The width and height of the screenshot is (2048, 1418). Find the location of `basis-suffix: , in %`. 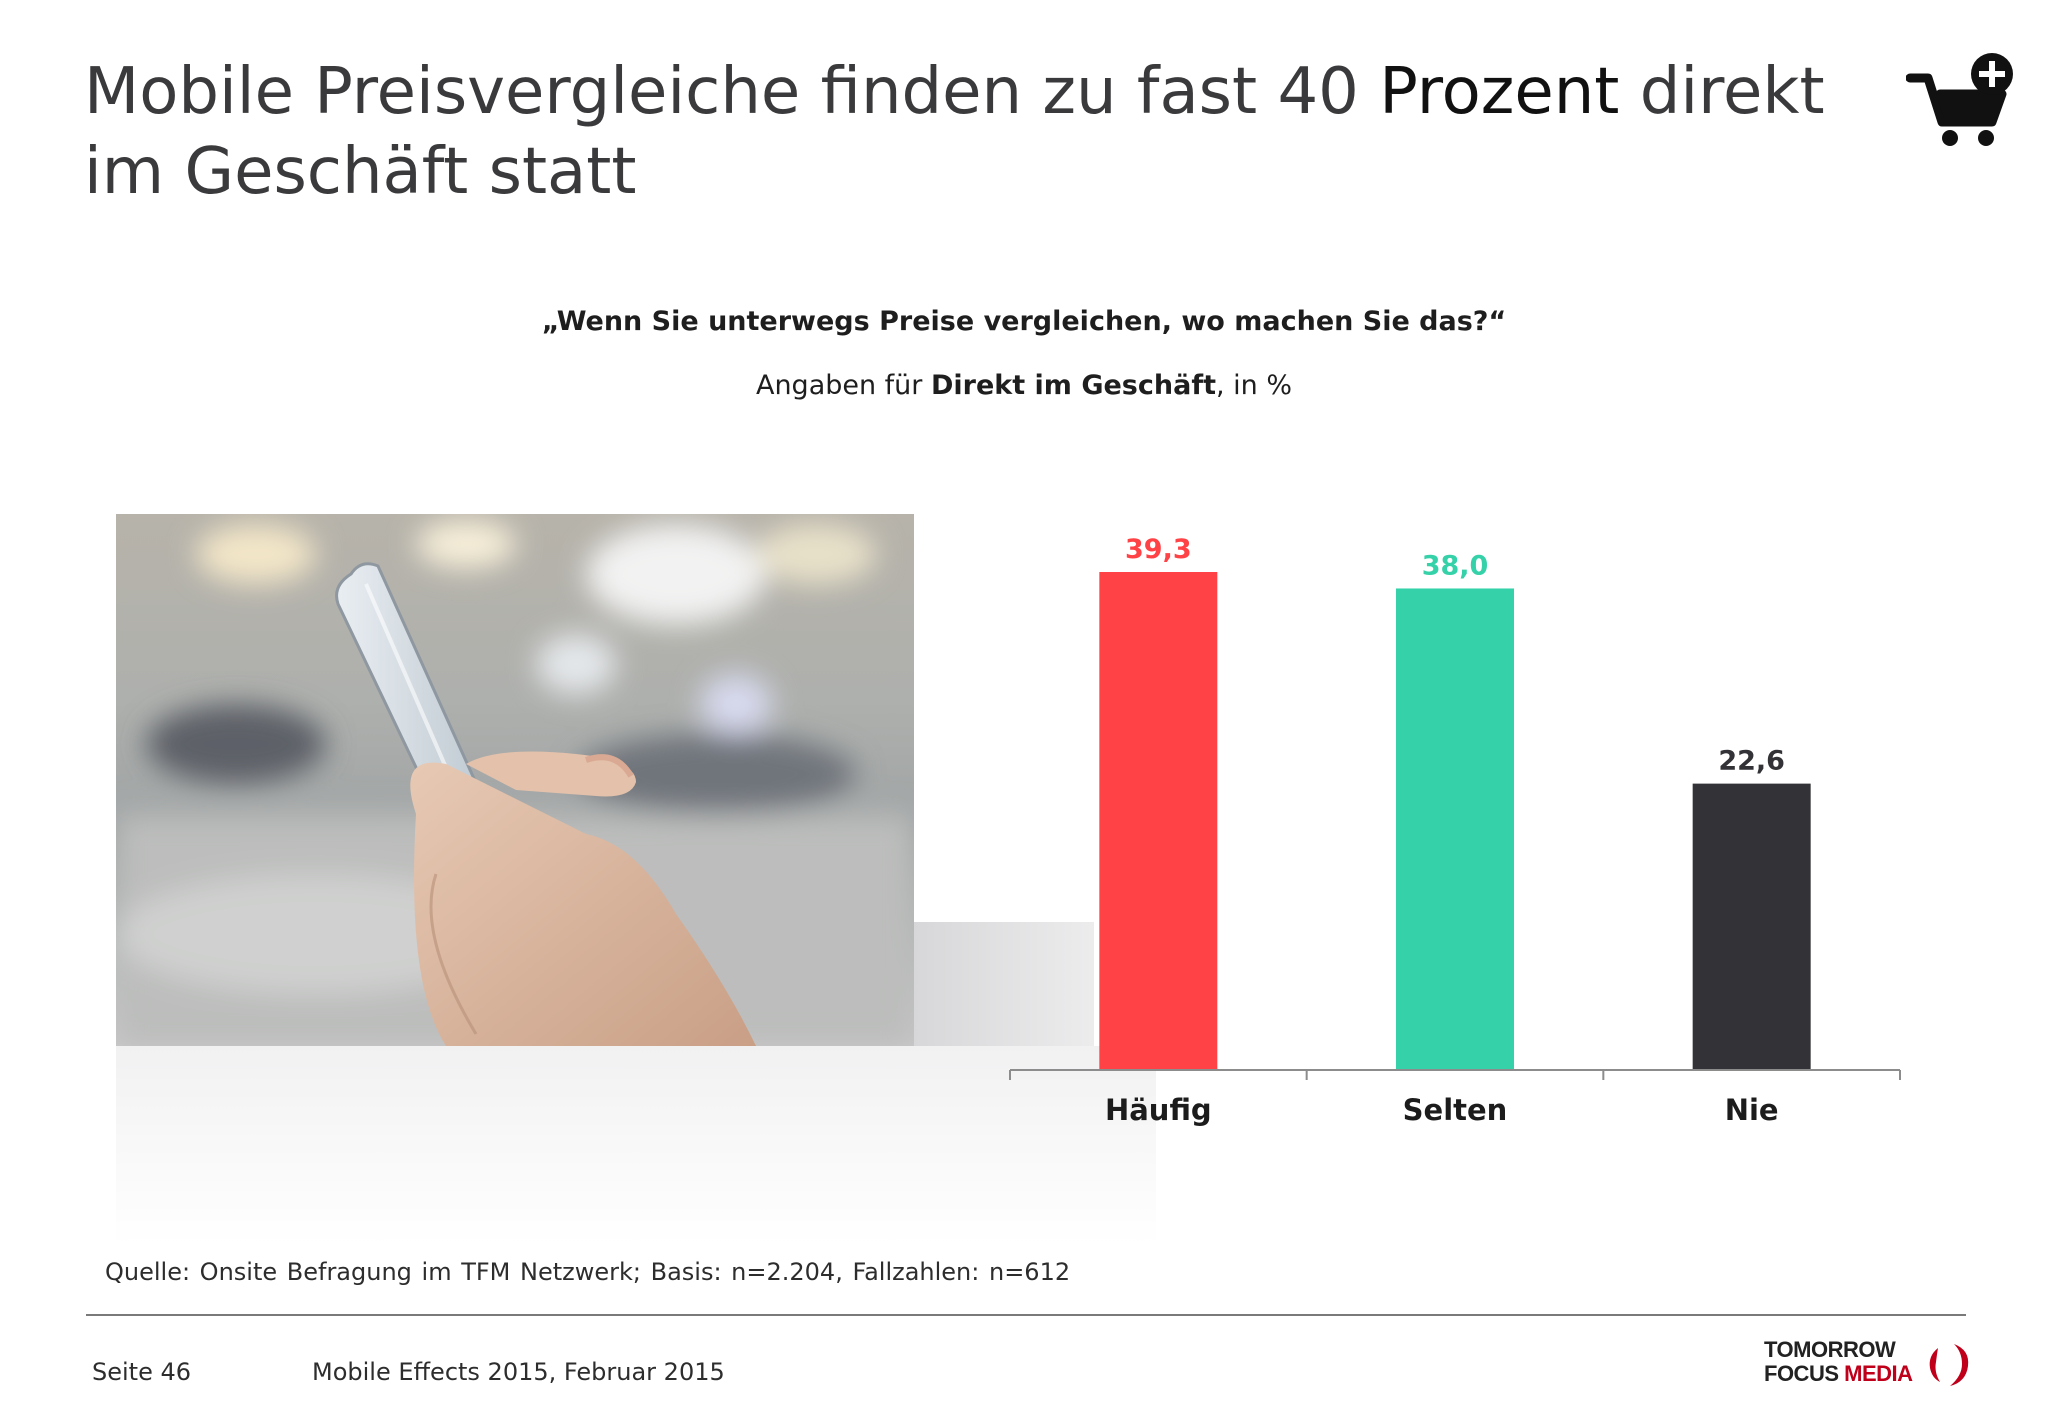

basis-suffix: , in % is located at coordinates (1254, 385).